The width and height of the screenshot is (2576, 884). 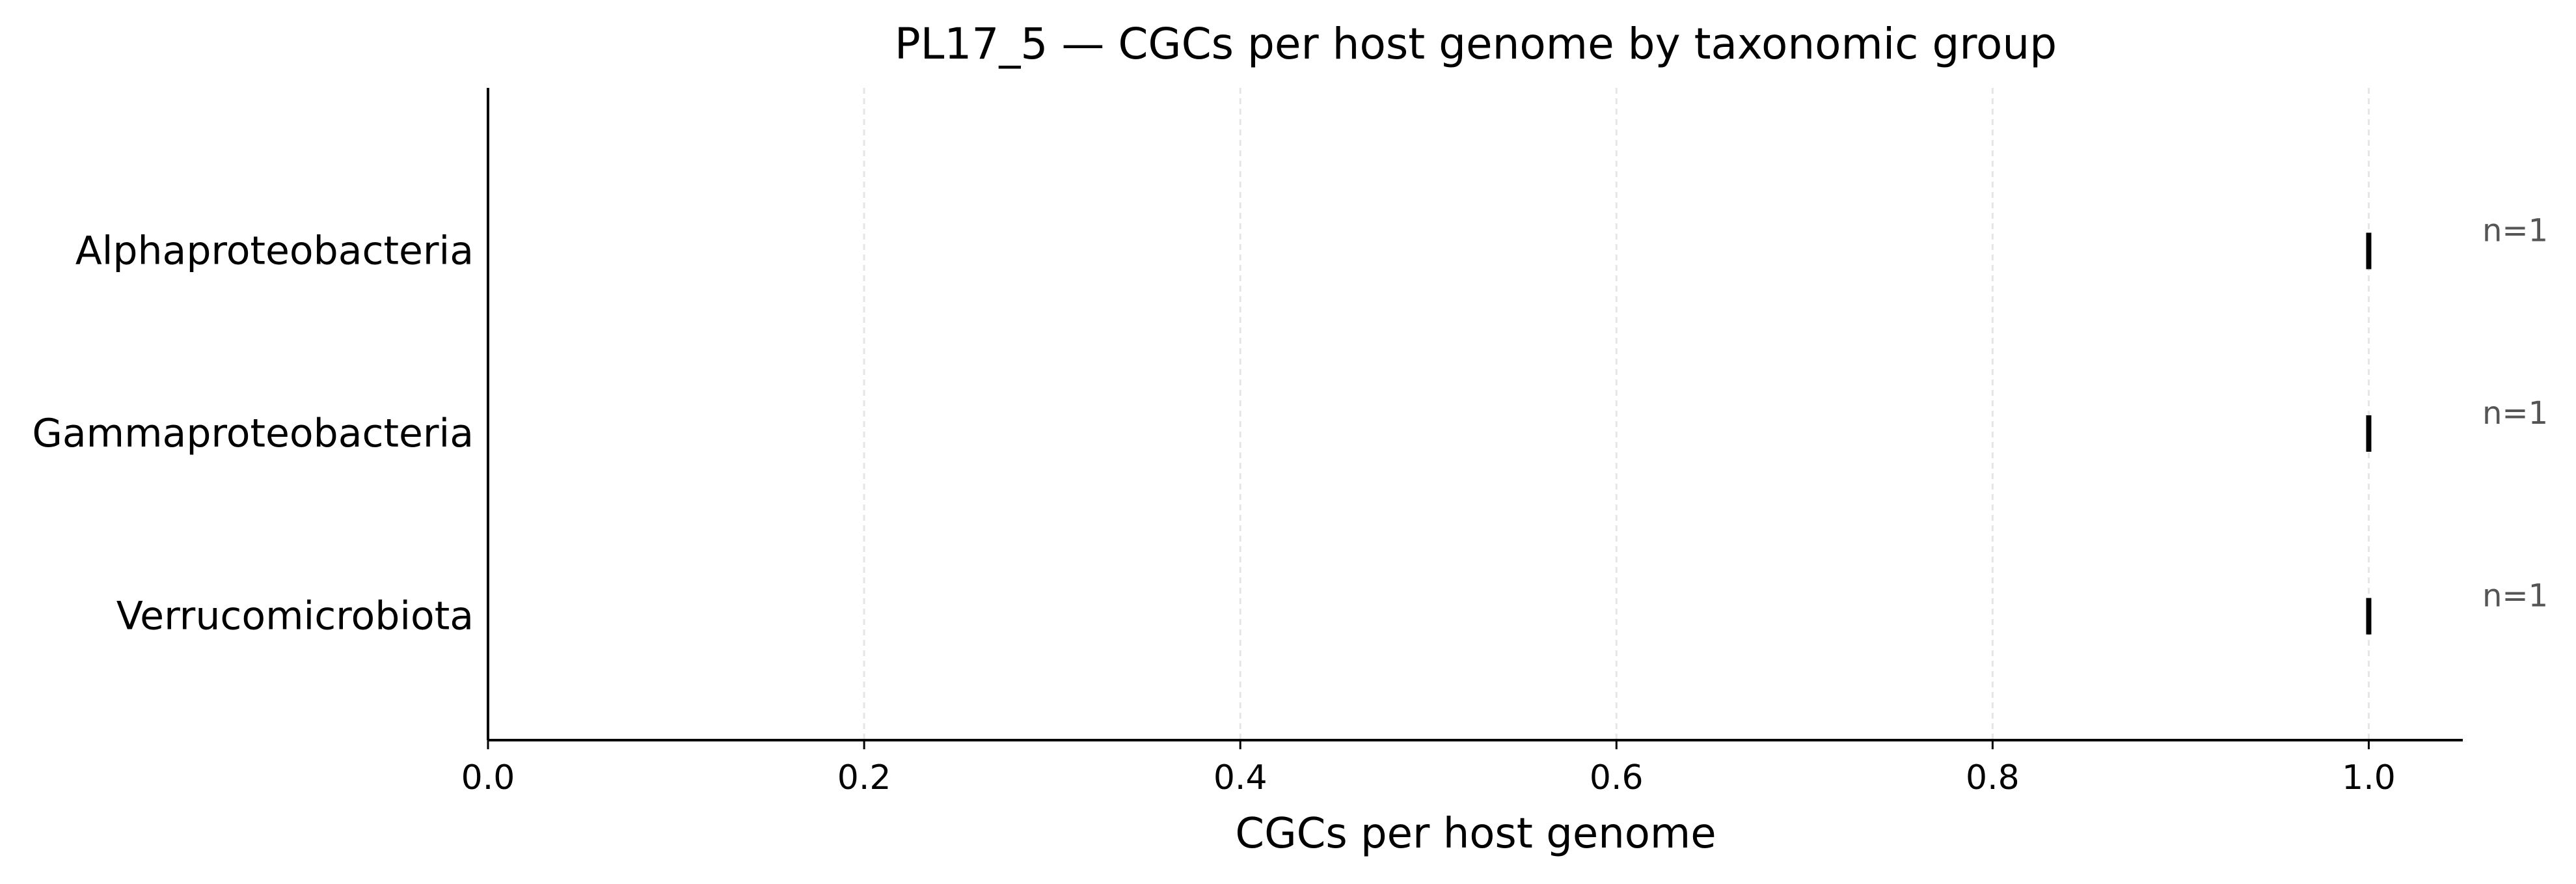 What do you see at coordinates (1617, 778) in the screenshot?
I see `x-tick-label: 0.6` at bounding box center [1617, 778].